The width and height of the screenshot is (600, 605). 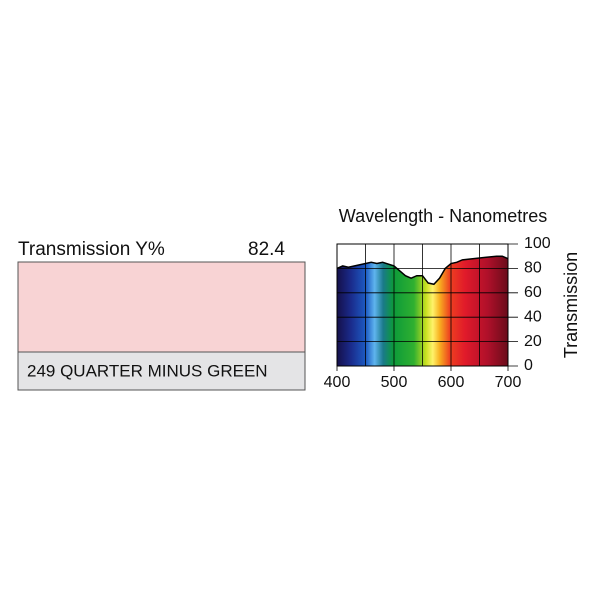 What do you see at coordinates (161, 307) in the screenshot?
I see `color-swatch` at bounding box center [161, 307].